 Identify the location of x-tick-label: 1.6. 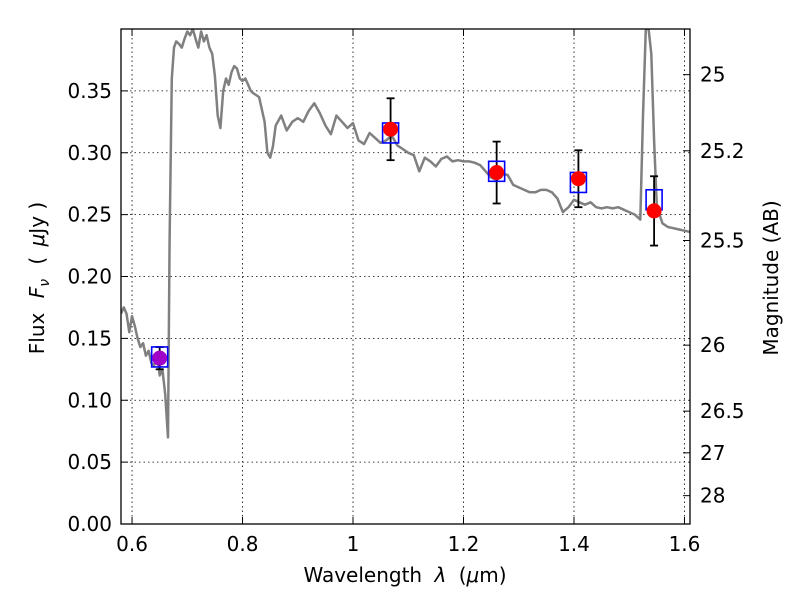
(685, 544).